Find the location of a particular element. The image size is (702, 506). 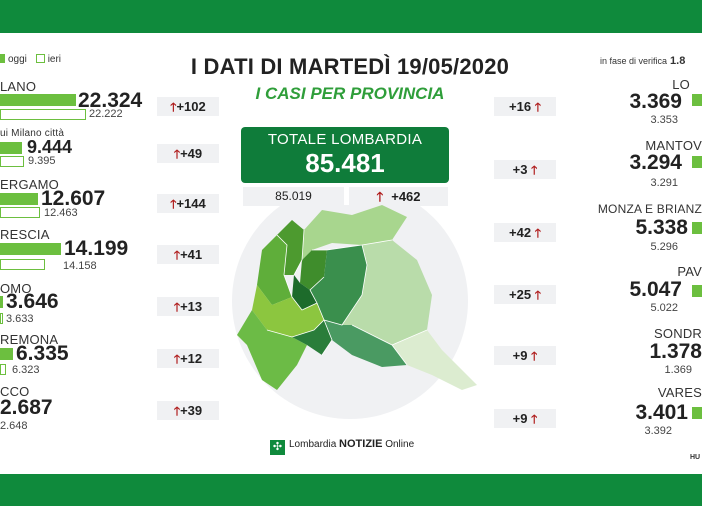

map-region-cremona is located at coordinates (365, 343).